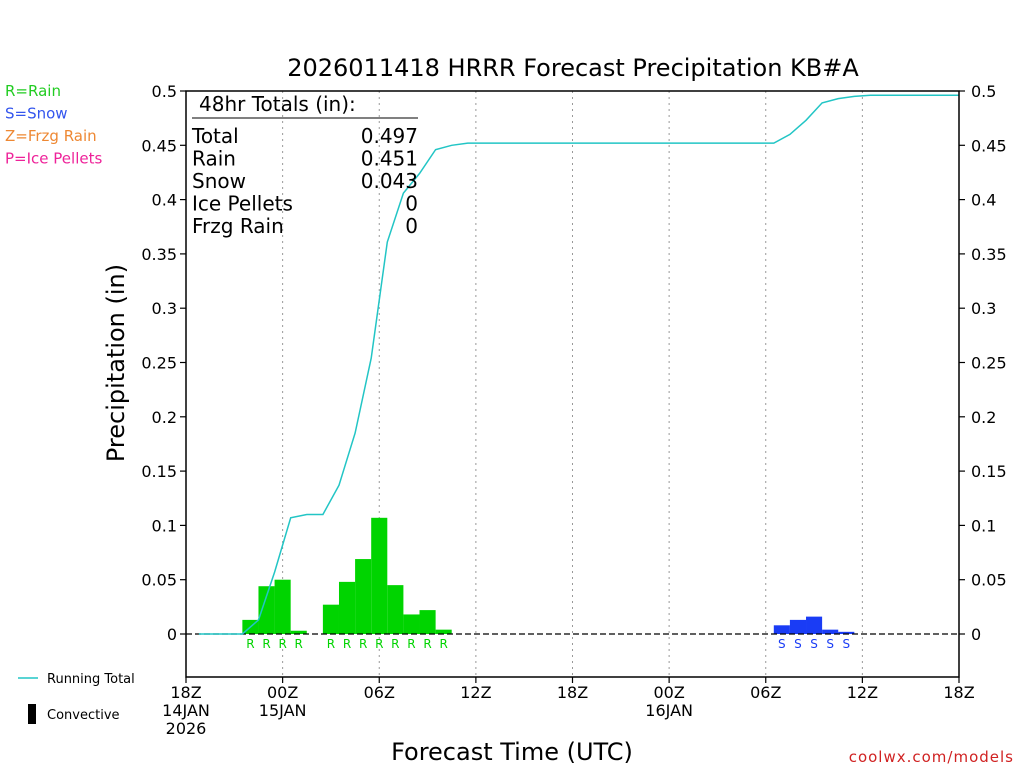 The width and height of the screenshot is (1024, 768). What do you see at coordinates (164, 308) in the screenshot?
I see `y-tick-label-left: 0.3` at bounding box center [164, 308].